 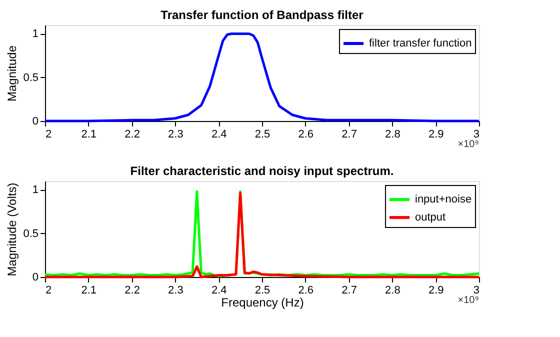 What do you see at coordinates (262, 303) in the screenshot?
I see `x-axis-title: Frequency (Hz)` at bounding box center [262, 303].